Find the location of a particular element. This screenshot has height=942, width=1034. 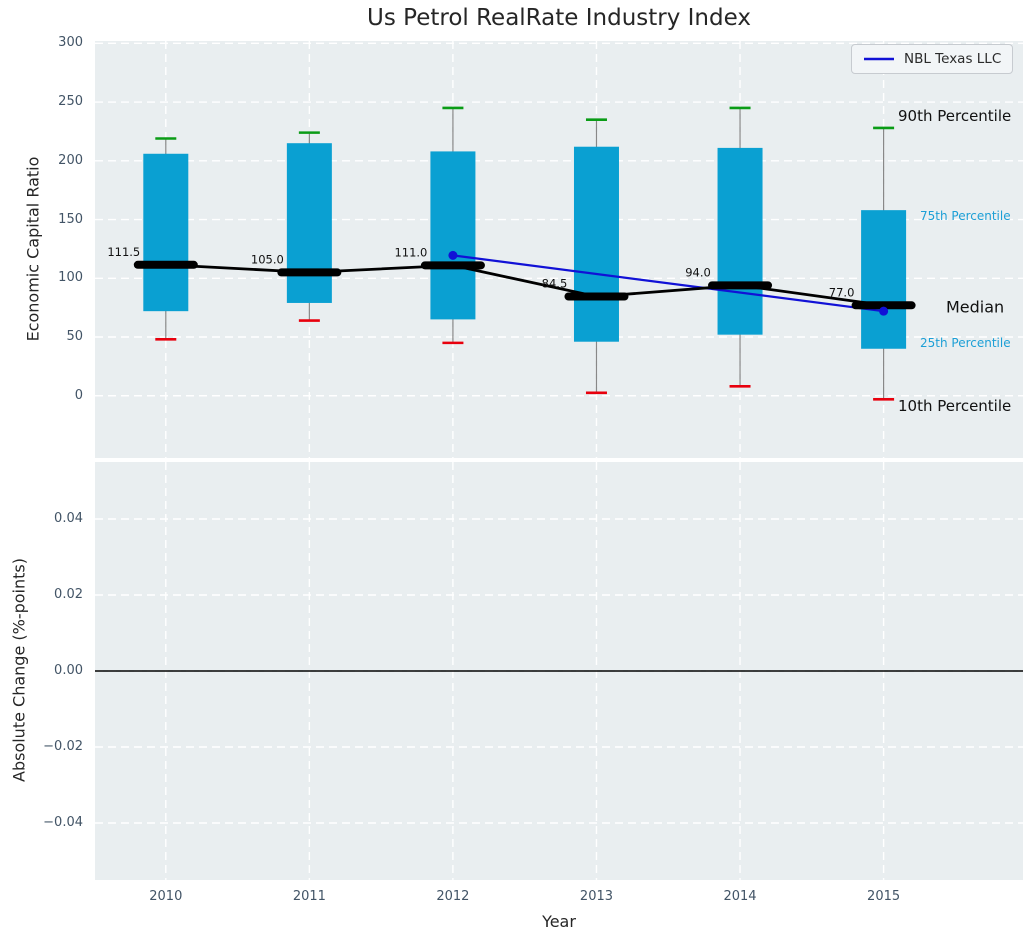

bottom-y-tick-label: −0.02 is located at coordinates (63, 746).